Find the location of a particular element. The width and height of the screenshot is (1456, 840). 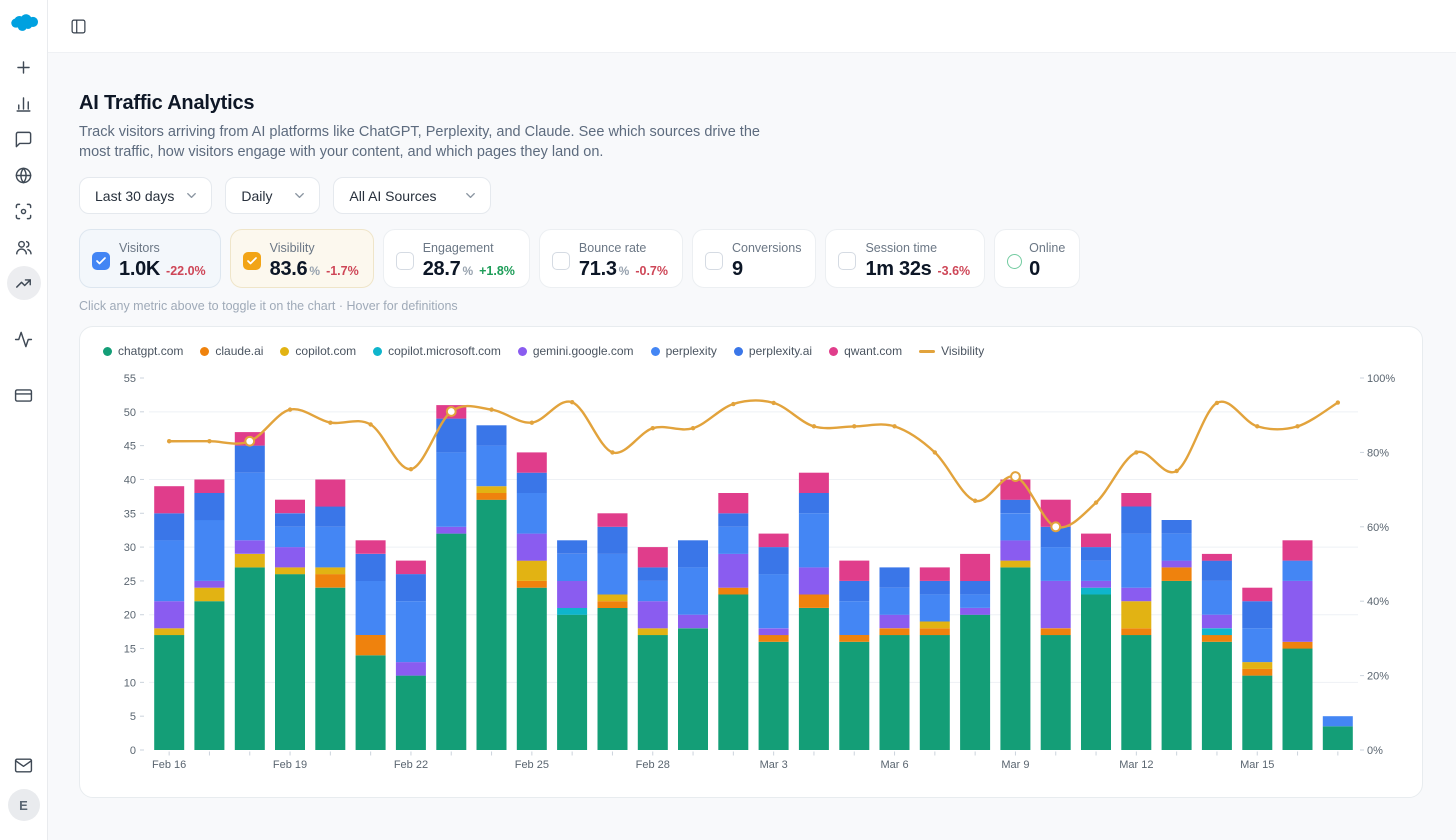

legend-item: Visibility is located at coordinates (951, 351).